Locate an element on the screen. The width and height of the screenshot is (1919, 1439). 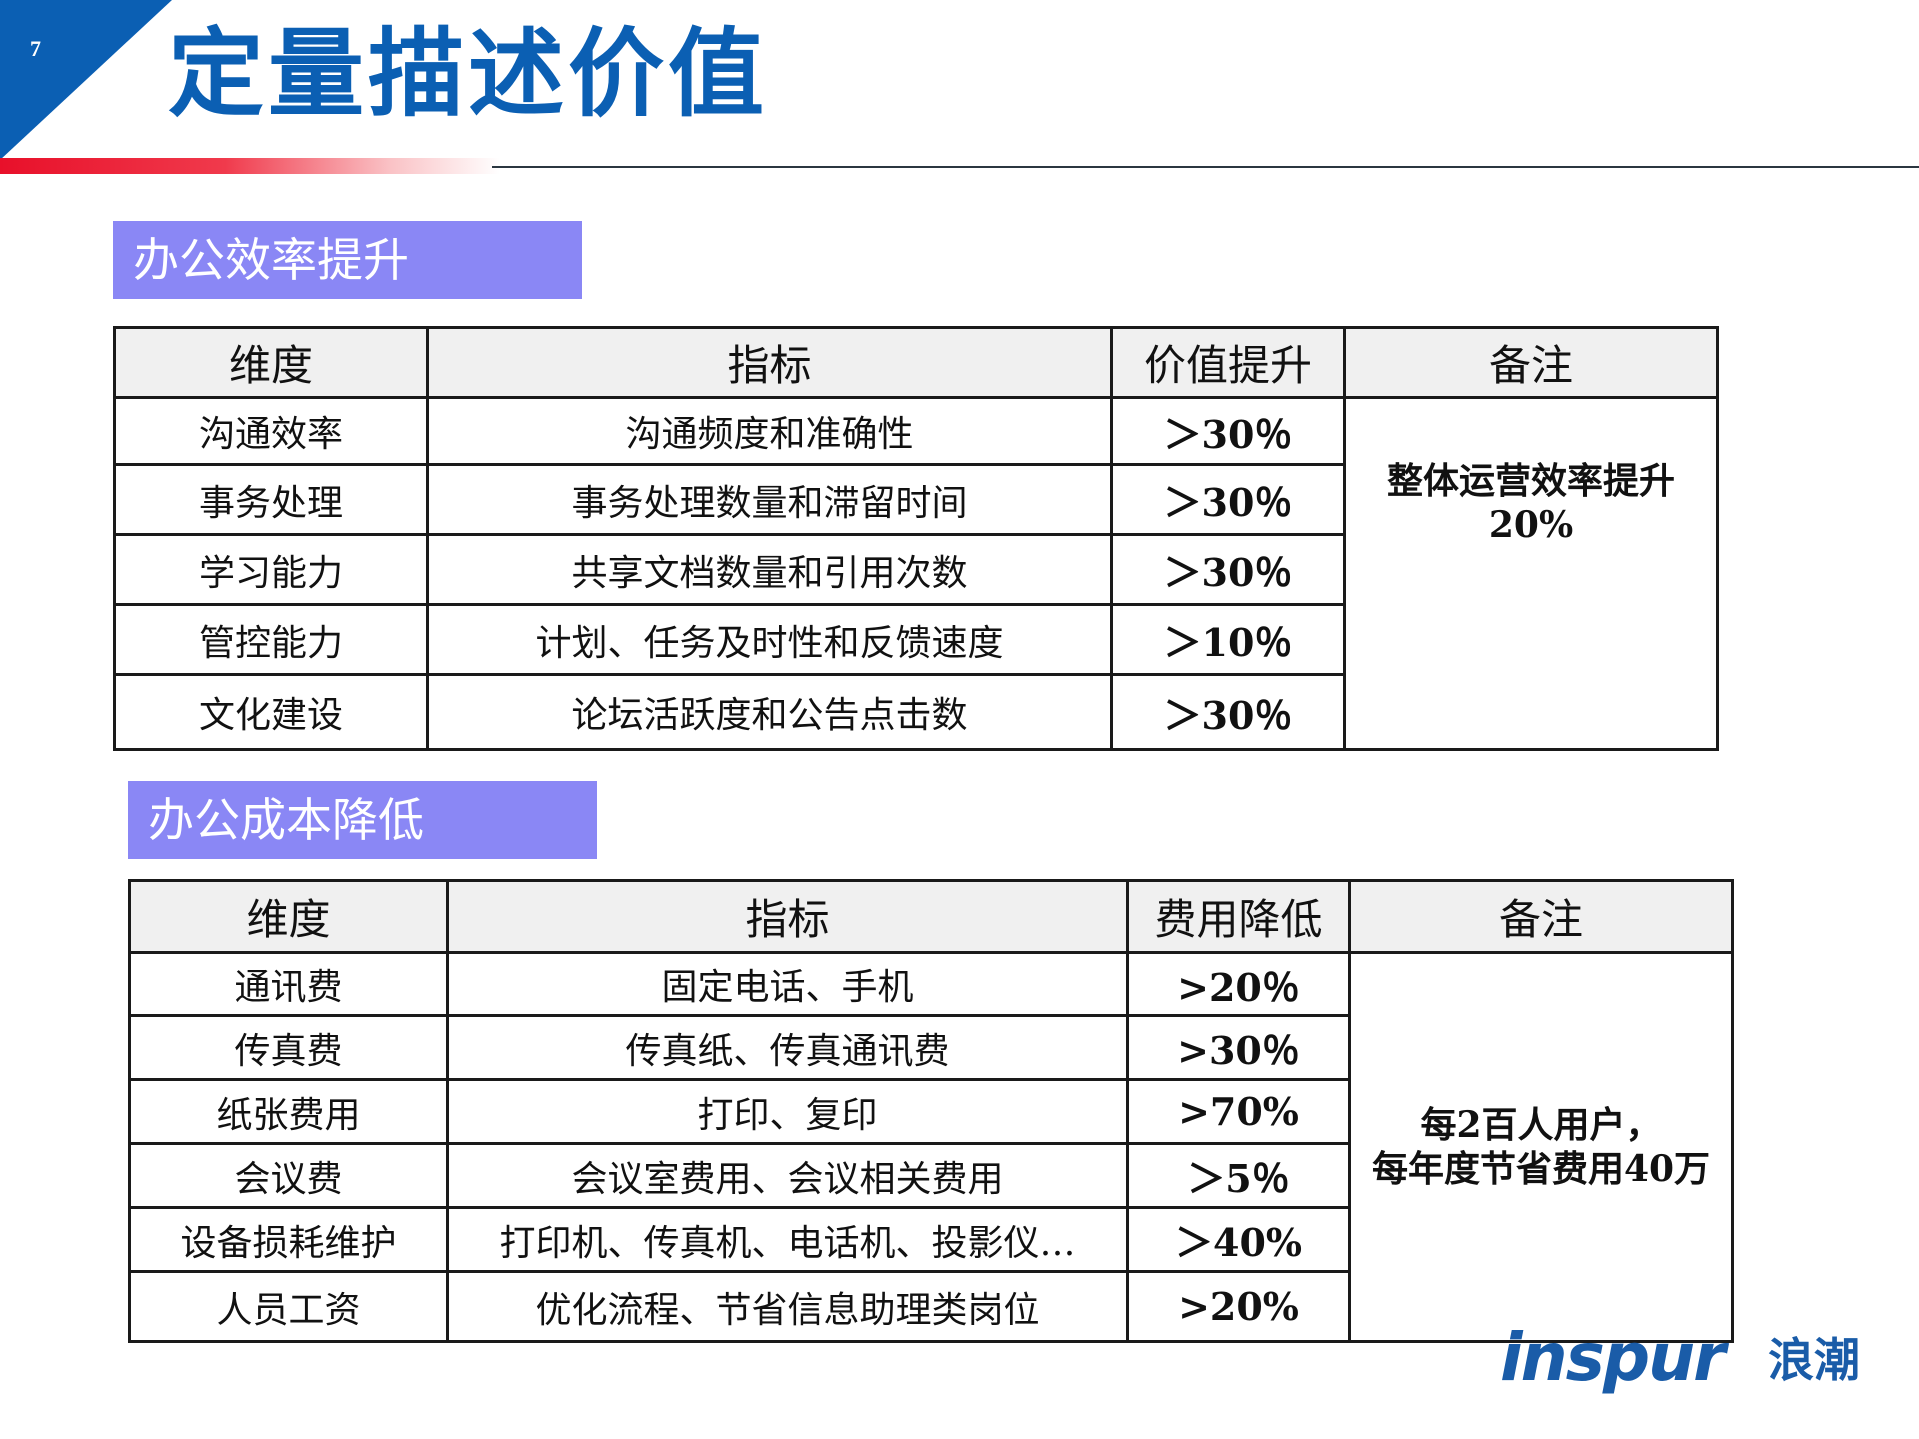
remark-line-1: 整体运营效率提升 is located at coordinates (1530, 481).